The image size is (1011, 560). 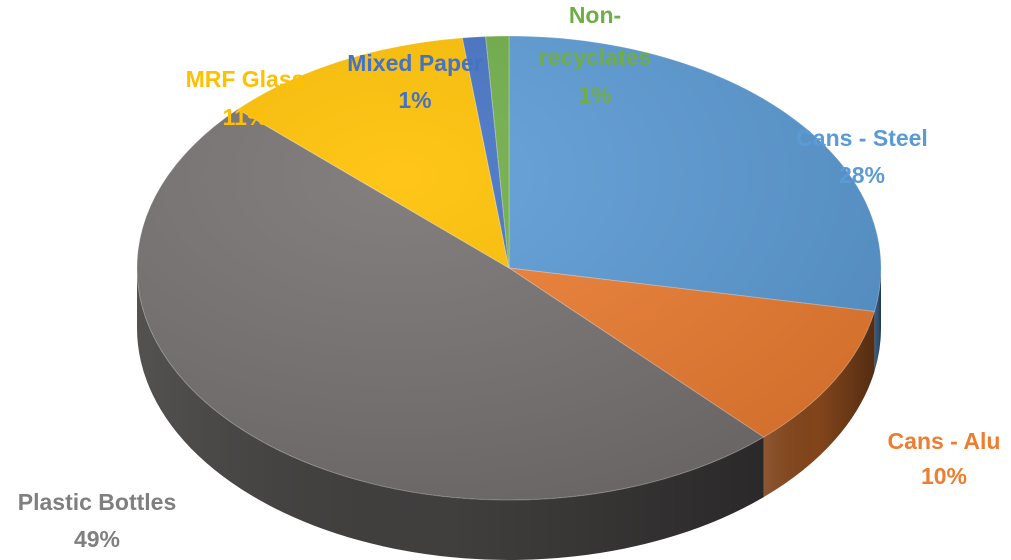 I want to click on data-label-value-1: 10%, so click(x=944, y=476).